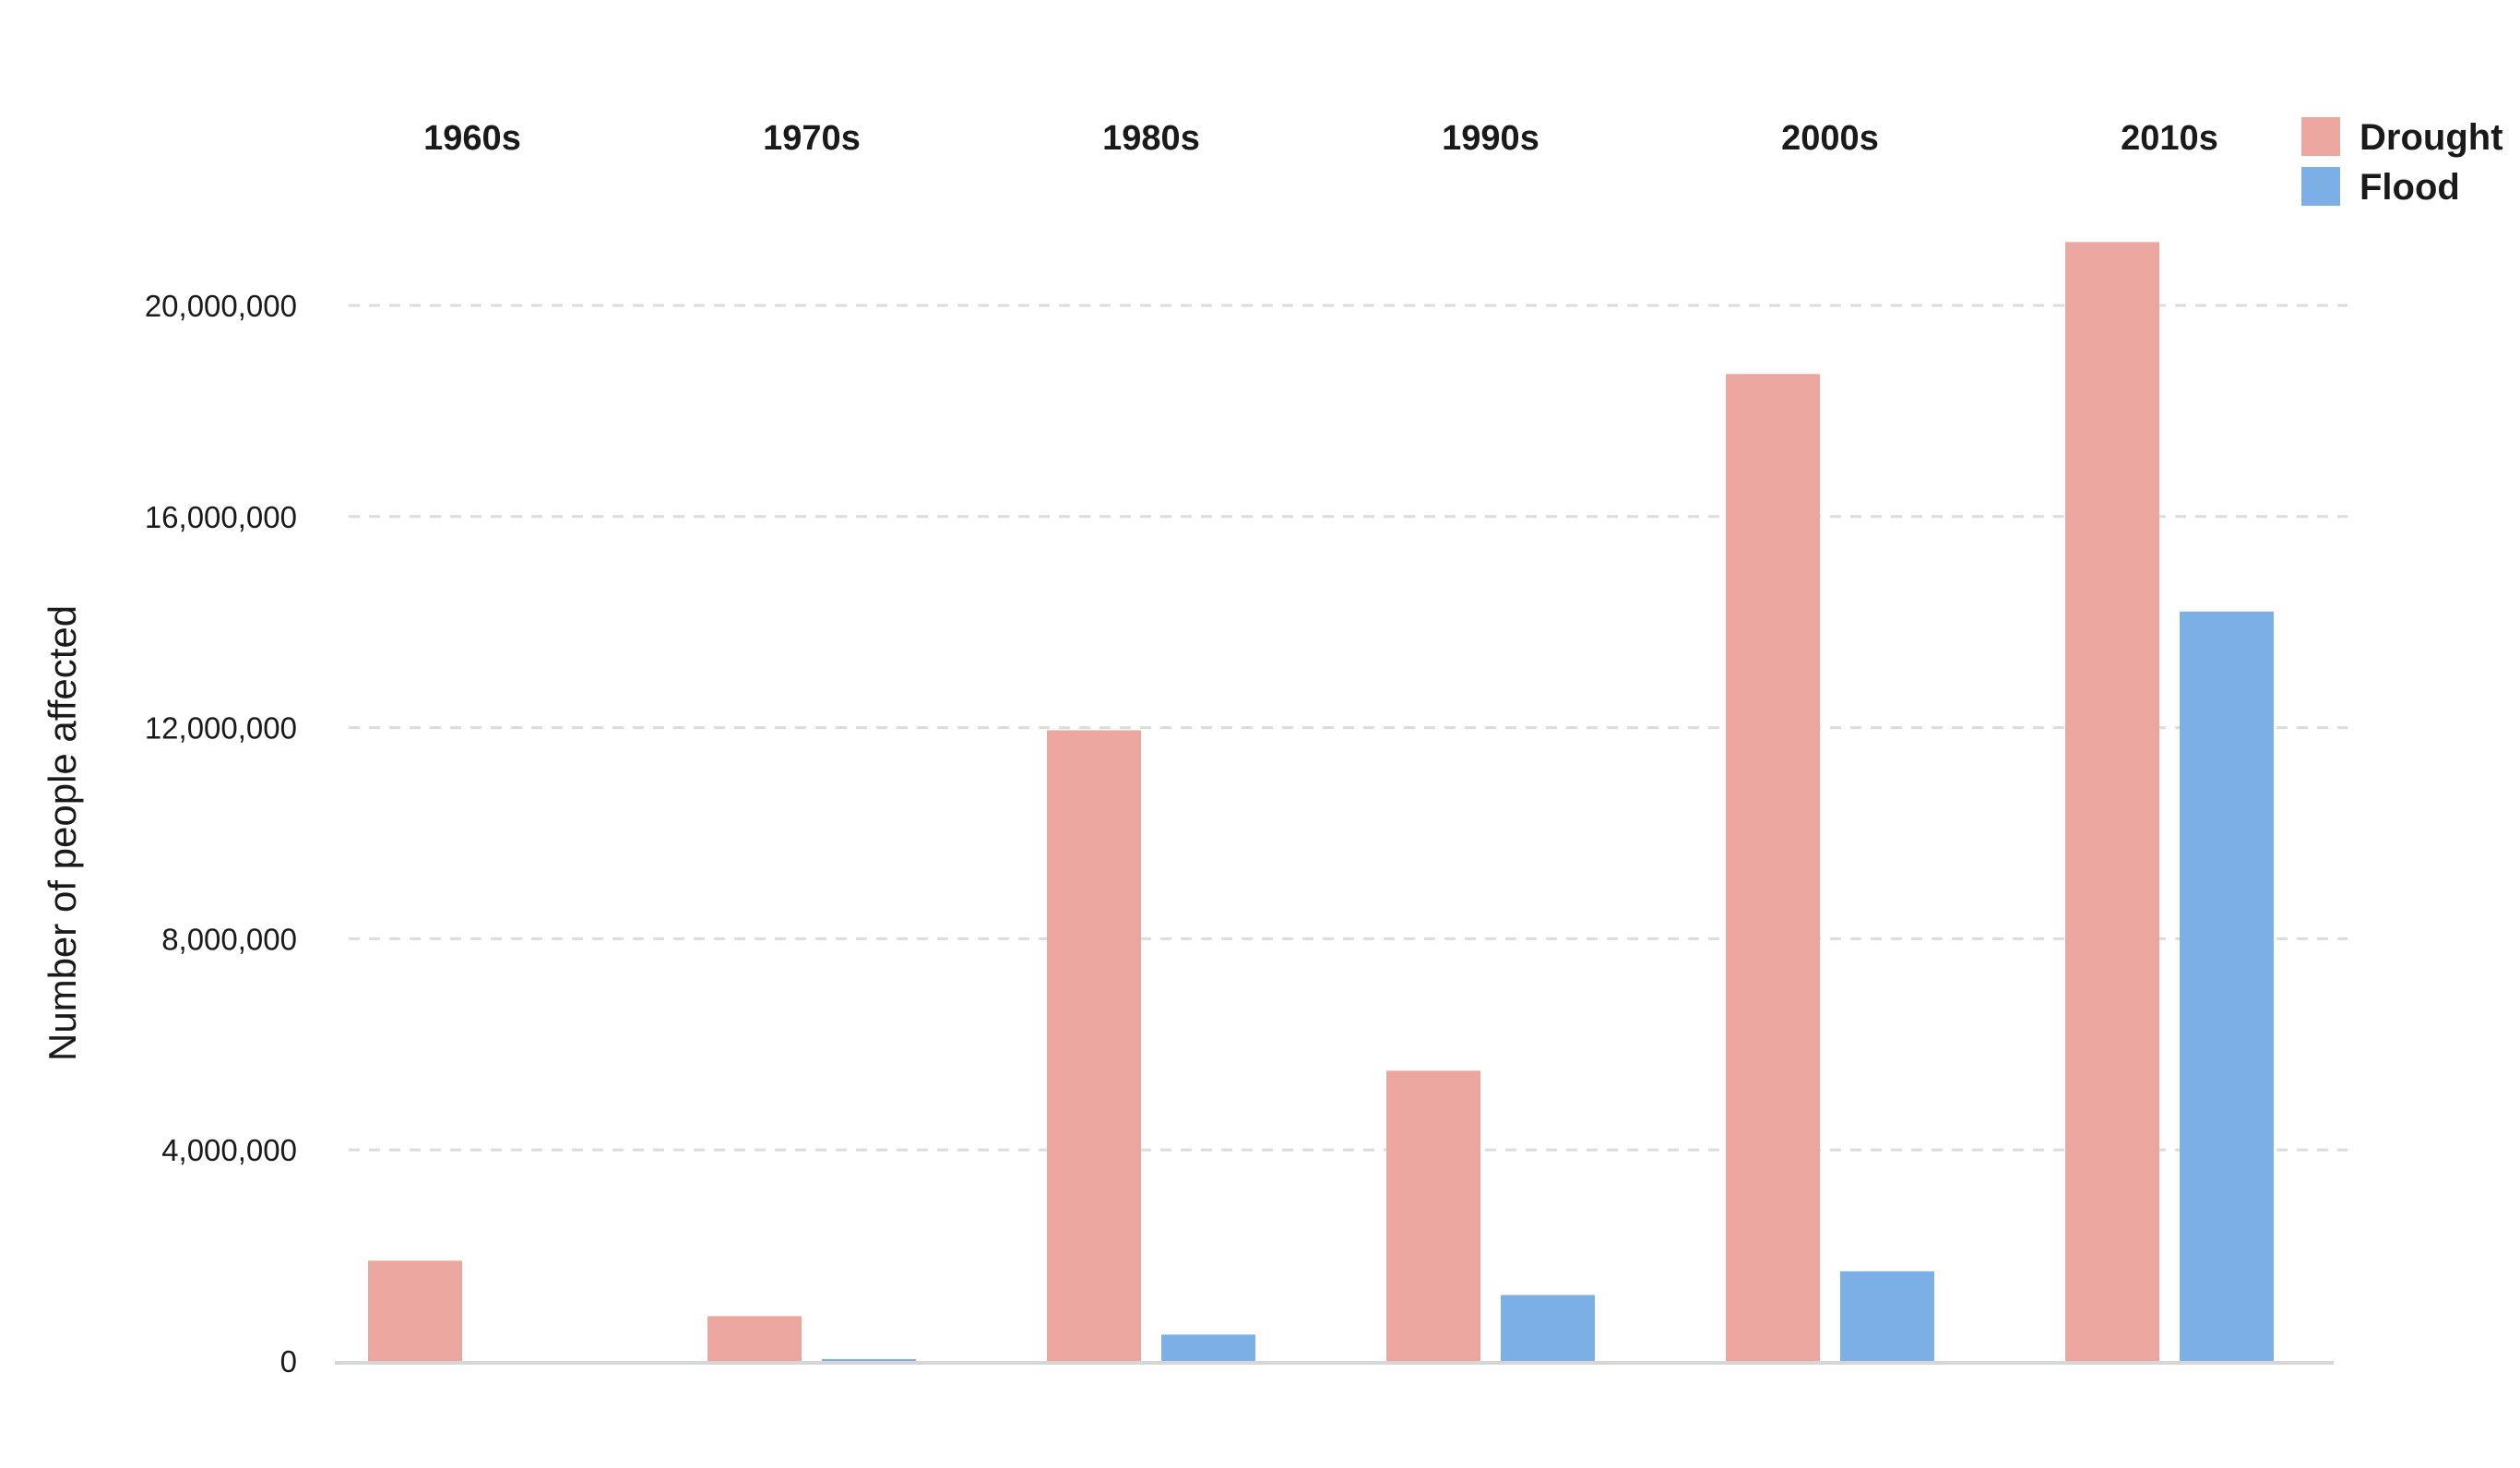 Image resolution: width=2520 pixels, height=1468 pixels. I want to click on y-tick-label: 20,000,000, so click(221, 306).